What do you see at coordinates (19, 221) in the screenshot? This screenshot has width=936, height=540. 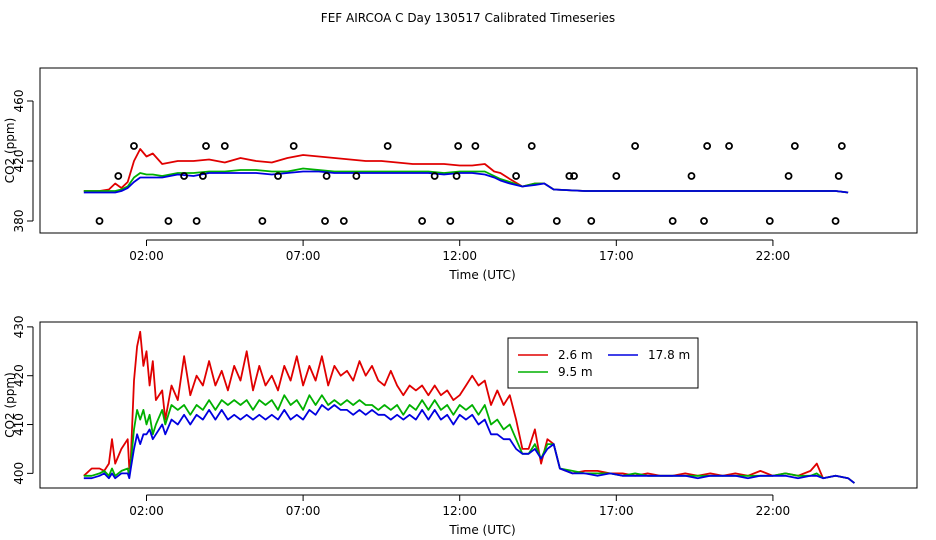 I see `top-y-tick-label: 380` at bounding box center [19, 221].